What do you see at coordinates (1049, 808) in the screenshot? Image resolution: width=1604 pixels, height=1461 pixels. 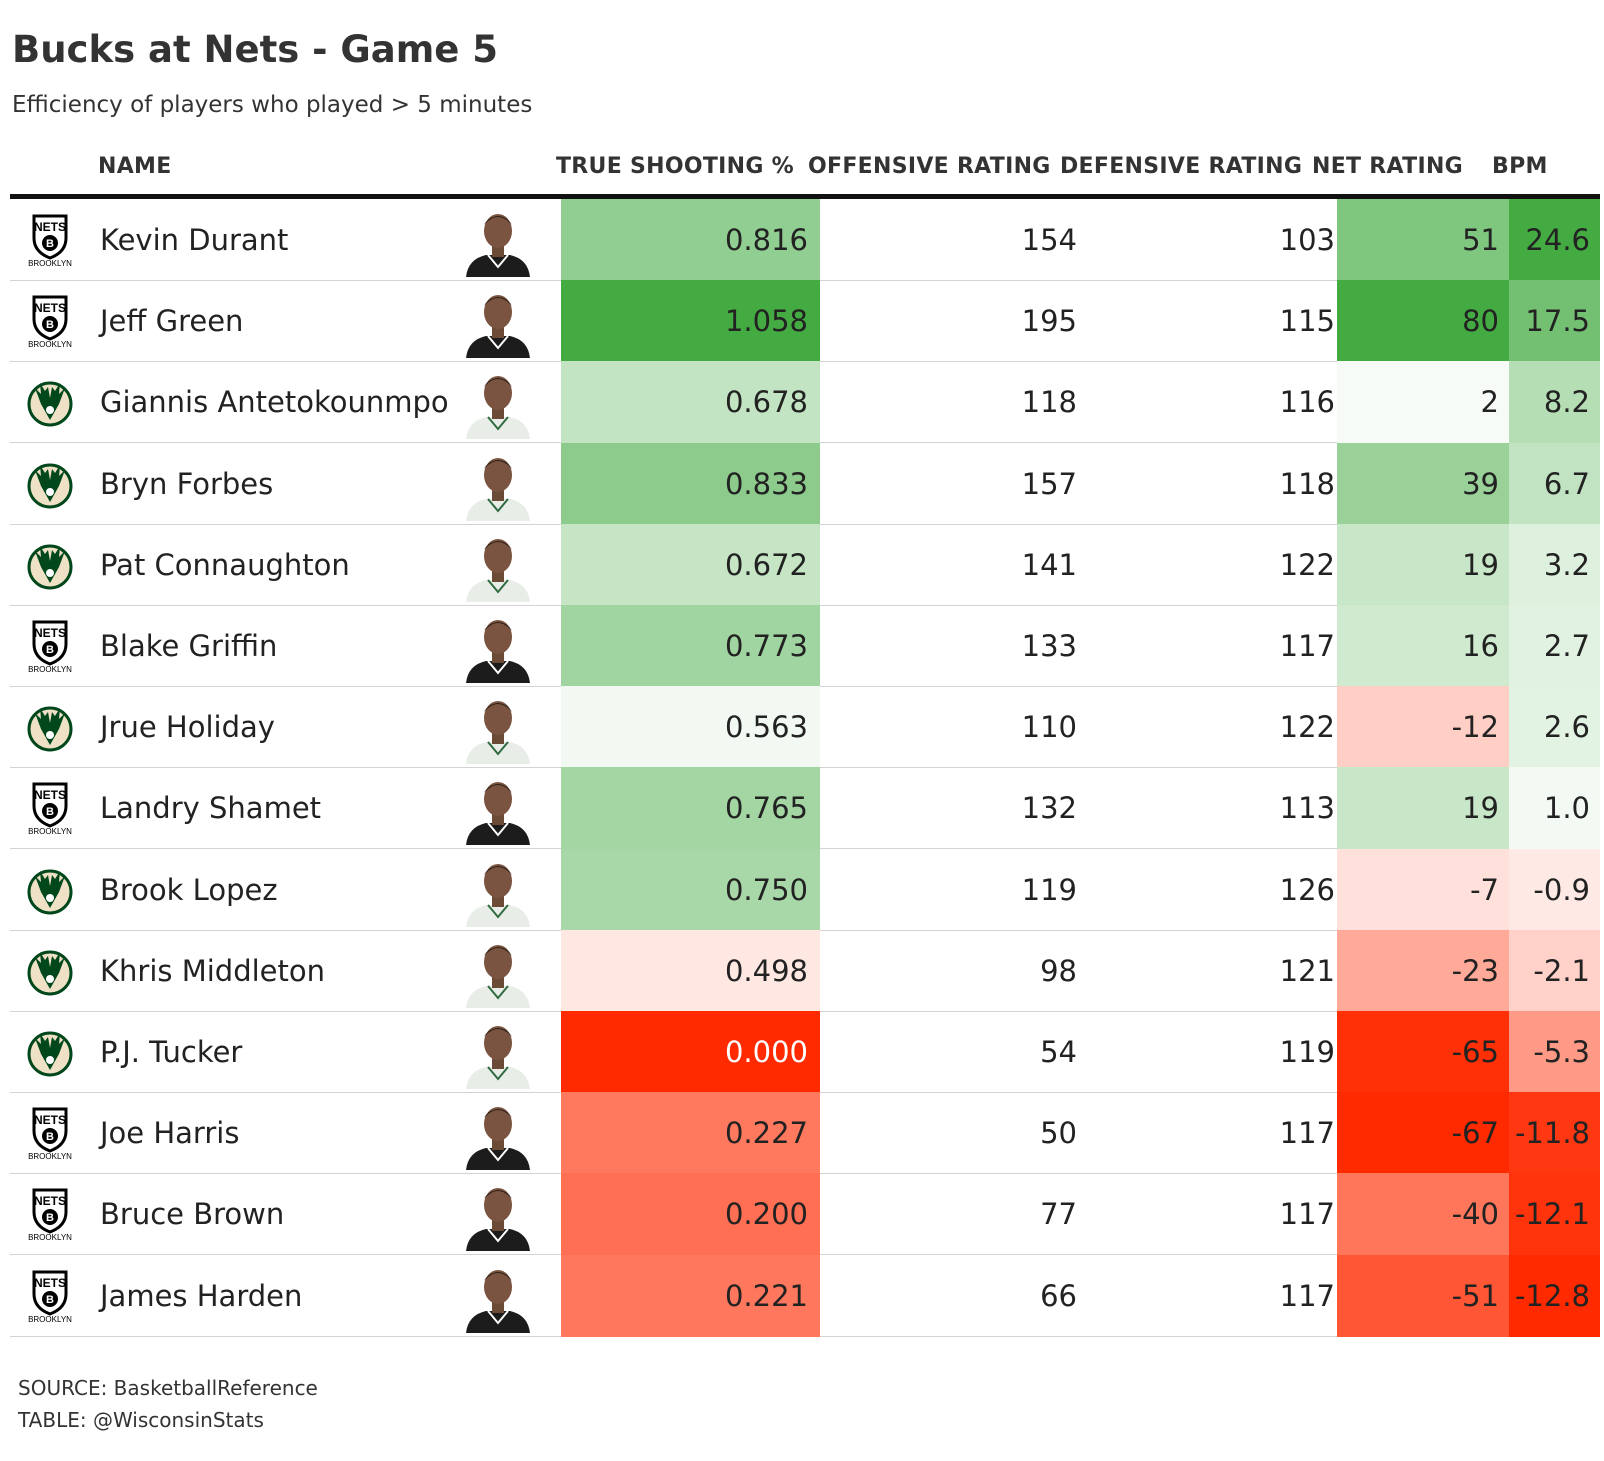 I see `offensive-rating-cell: 132` at bounding box center [1049, 808].